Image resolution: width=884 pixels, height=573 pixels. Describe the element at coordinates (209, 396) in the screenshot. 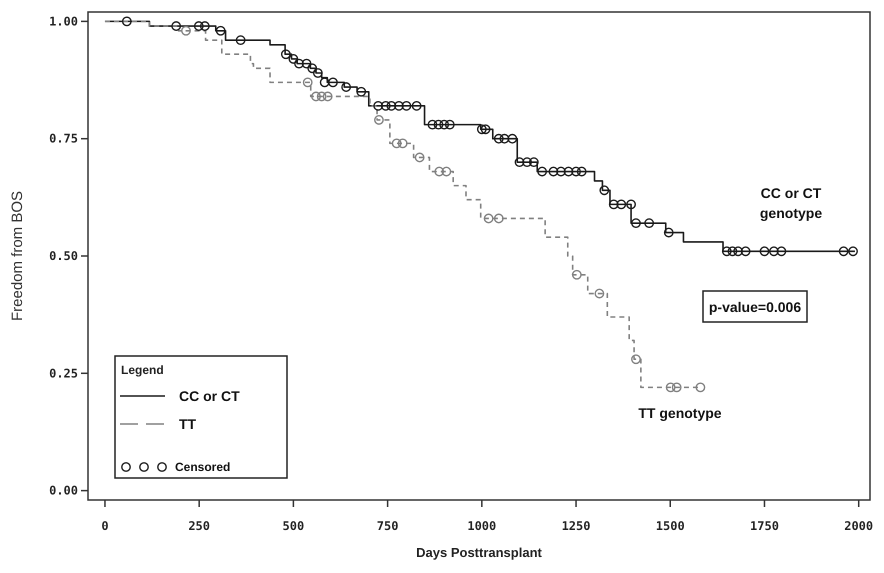

I see `legend-label: CC or CT` at that location.